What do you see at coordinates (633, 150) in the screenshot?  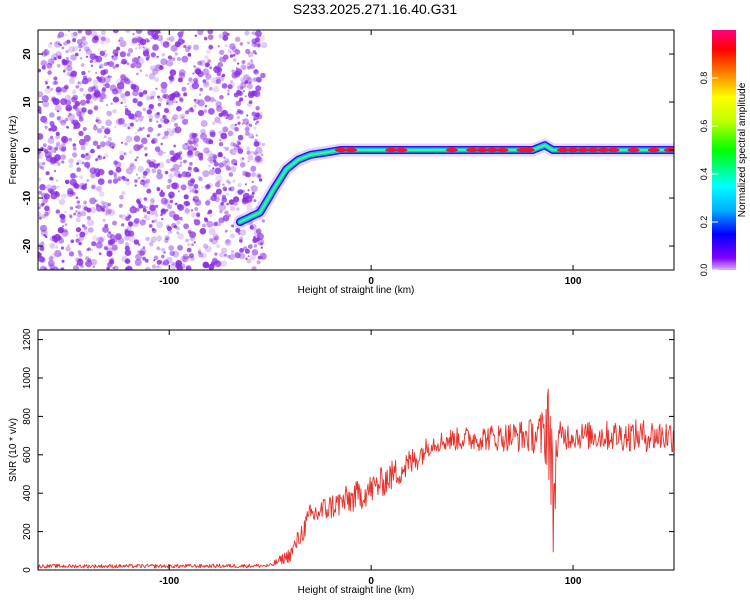 I see `track-peak` at bounding box center [633, 150].